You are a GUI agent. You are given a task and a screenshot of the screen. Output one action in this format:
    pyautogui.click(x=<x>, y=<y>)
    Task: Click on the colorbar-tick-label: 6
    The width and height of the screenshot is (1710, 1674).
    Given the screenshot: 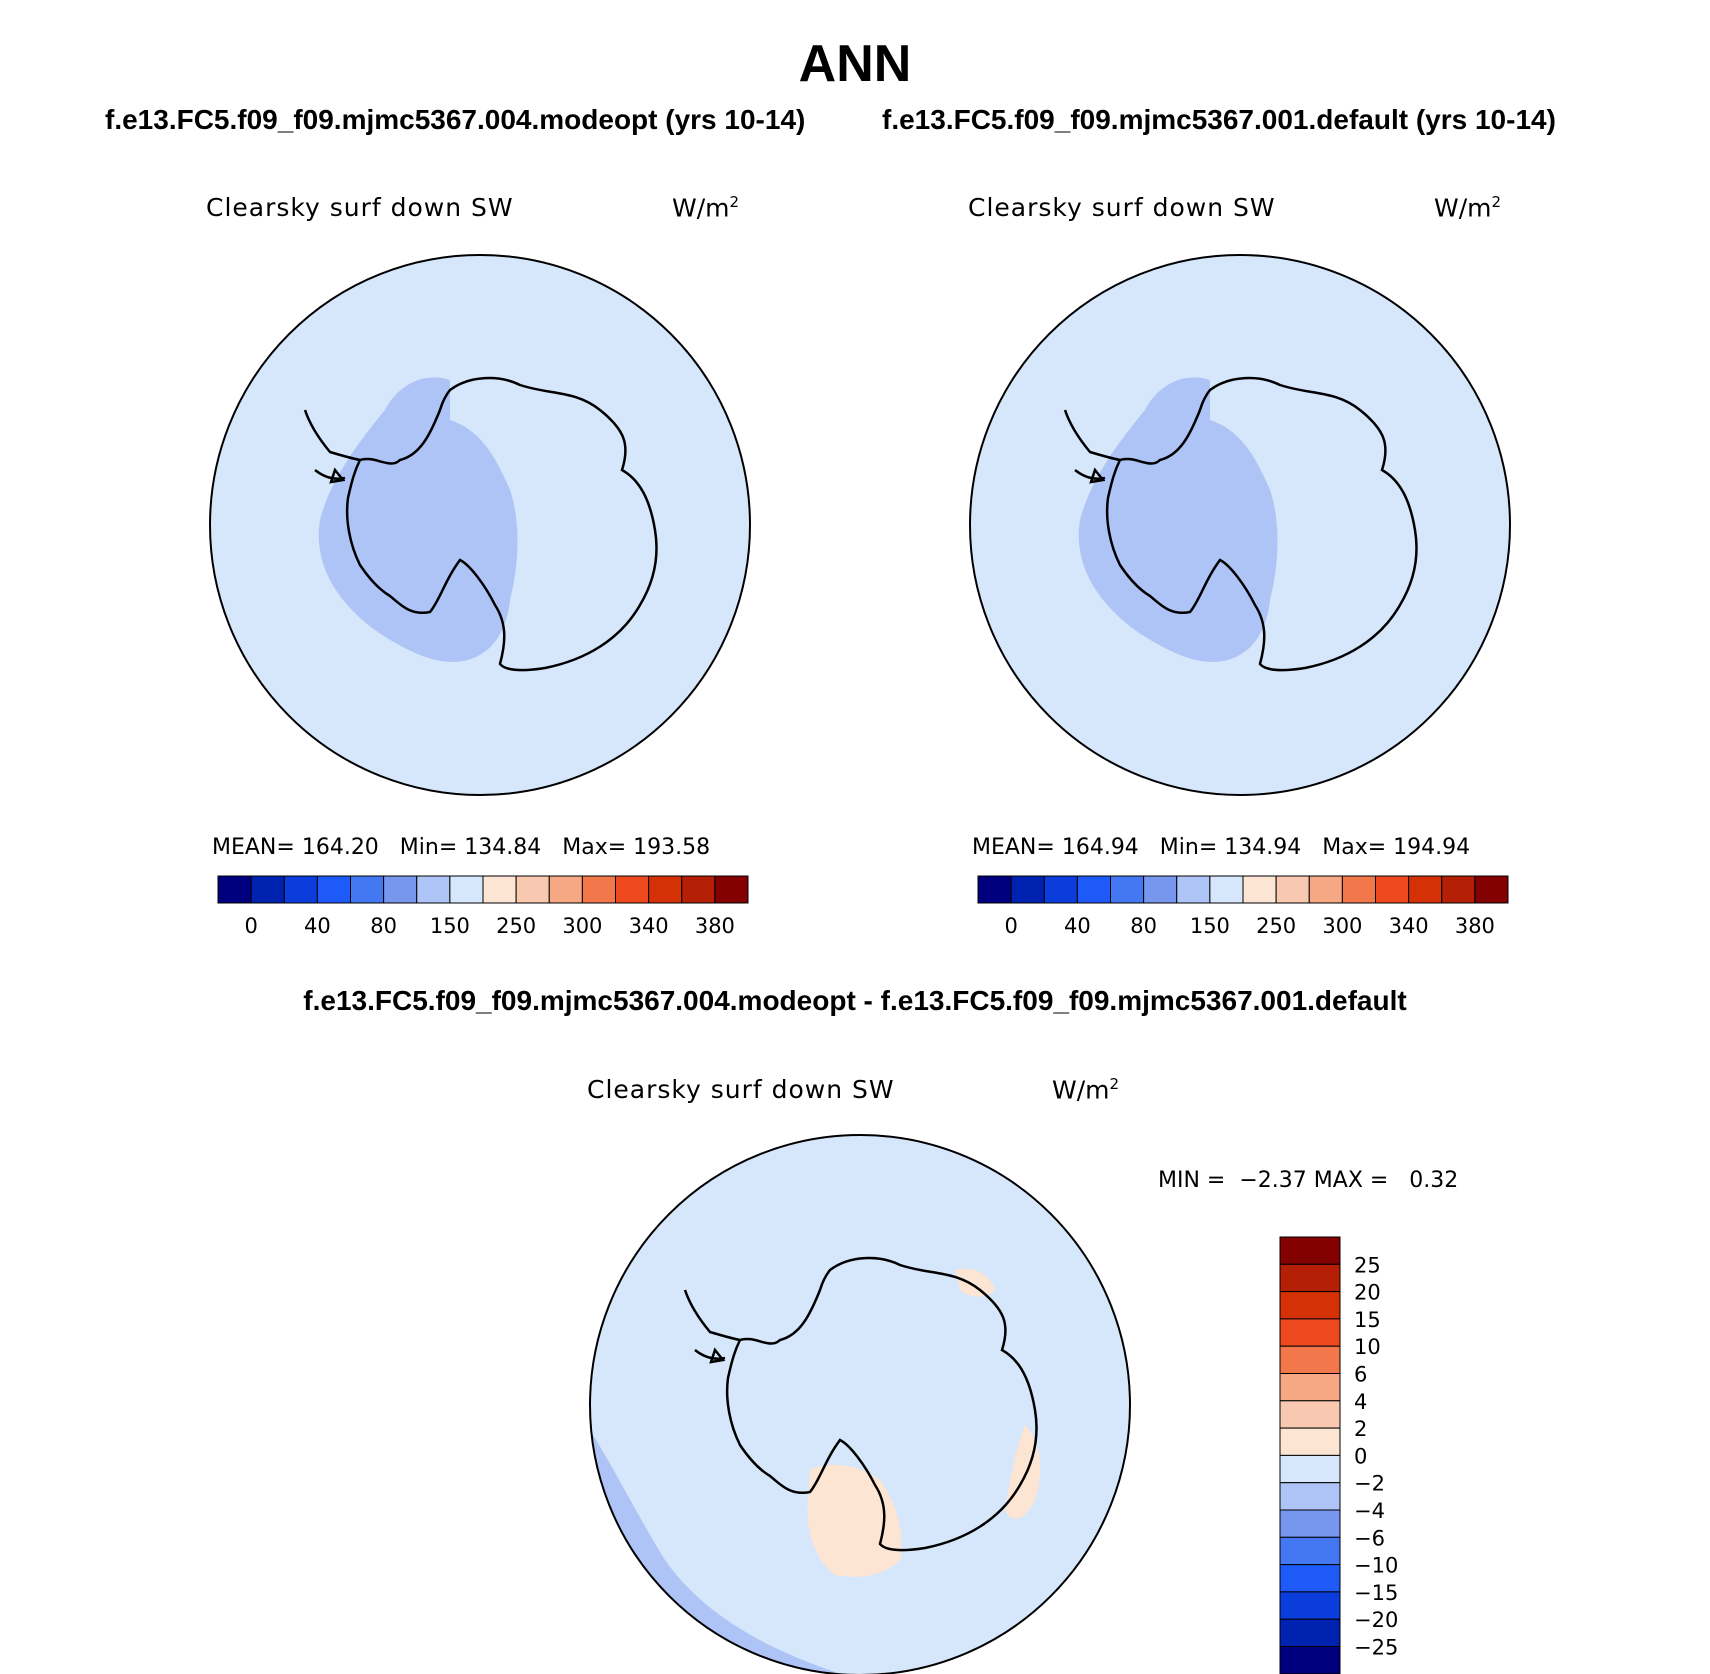 What is the action you would take?
    pyautogui.click(x=1360, y=1375)
    